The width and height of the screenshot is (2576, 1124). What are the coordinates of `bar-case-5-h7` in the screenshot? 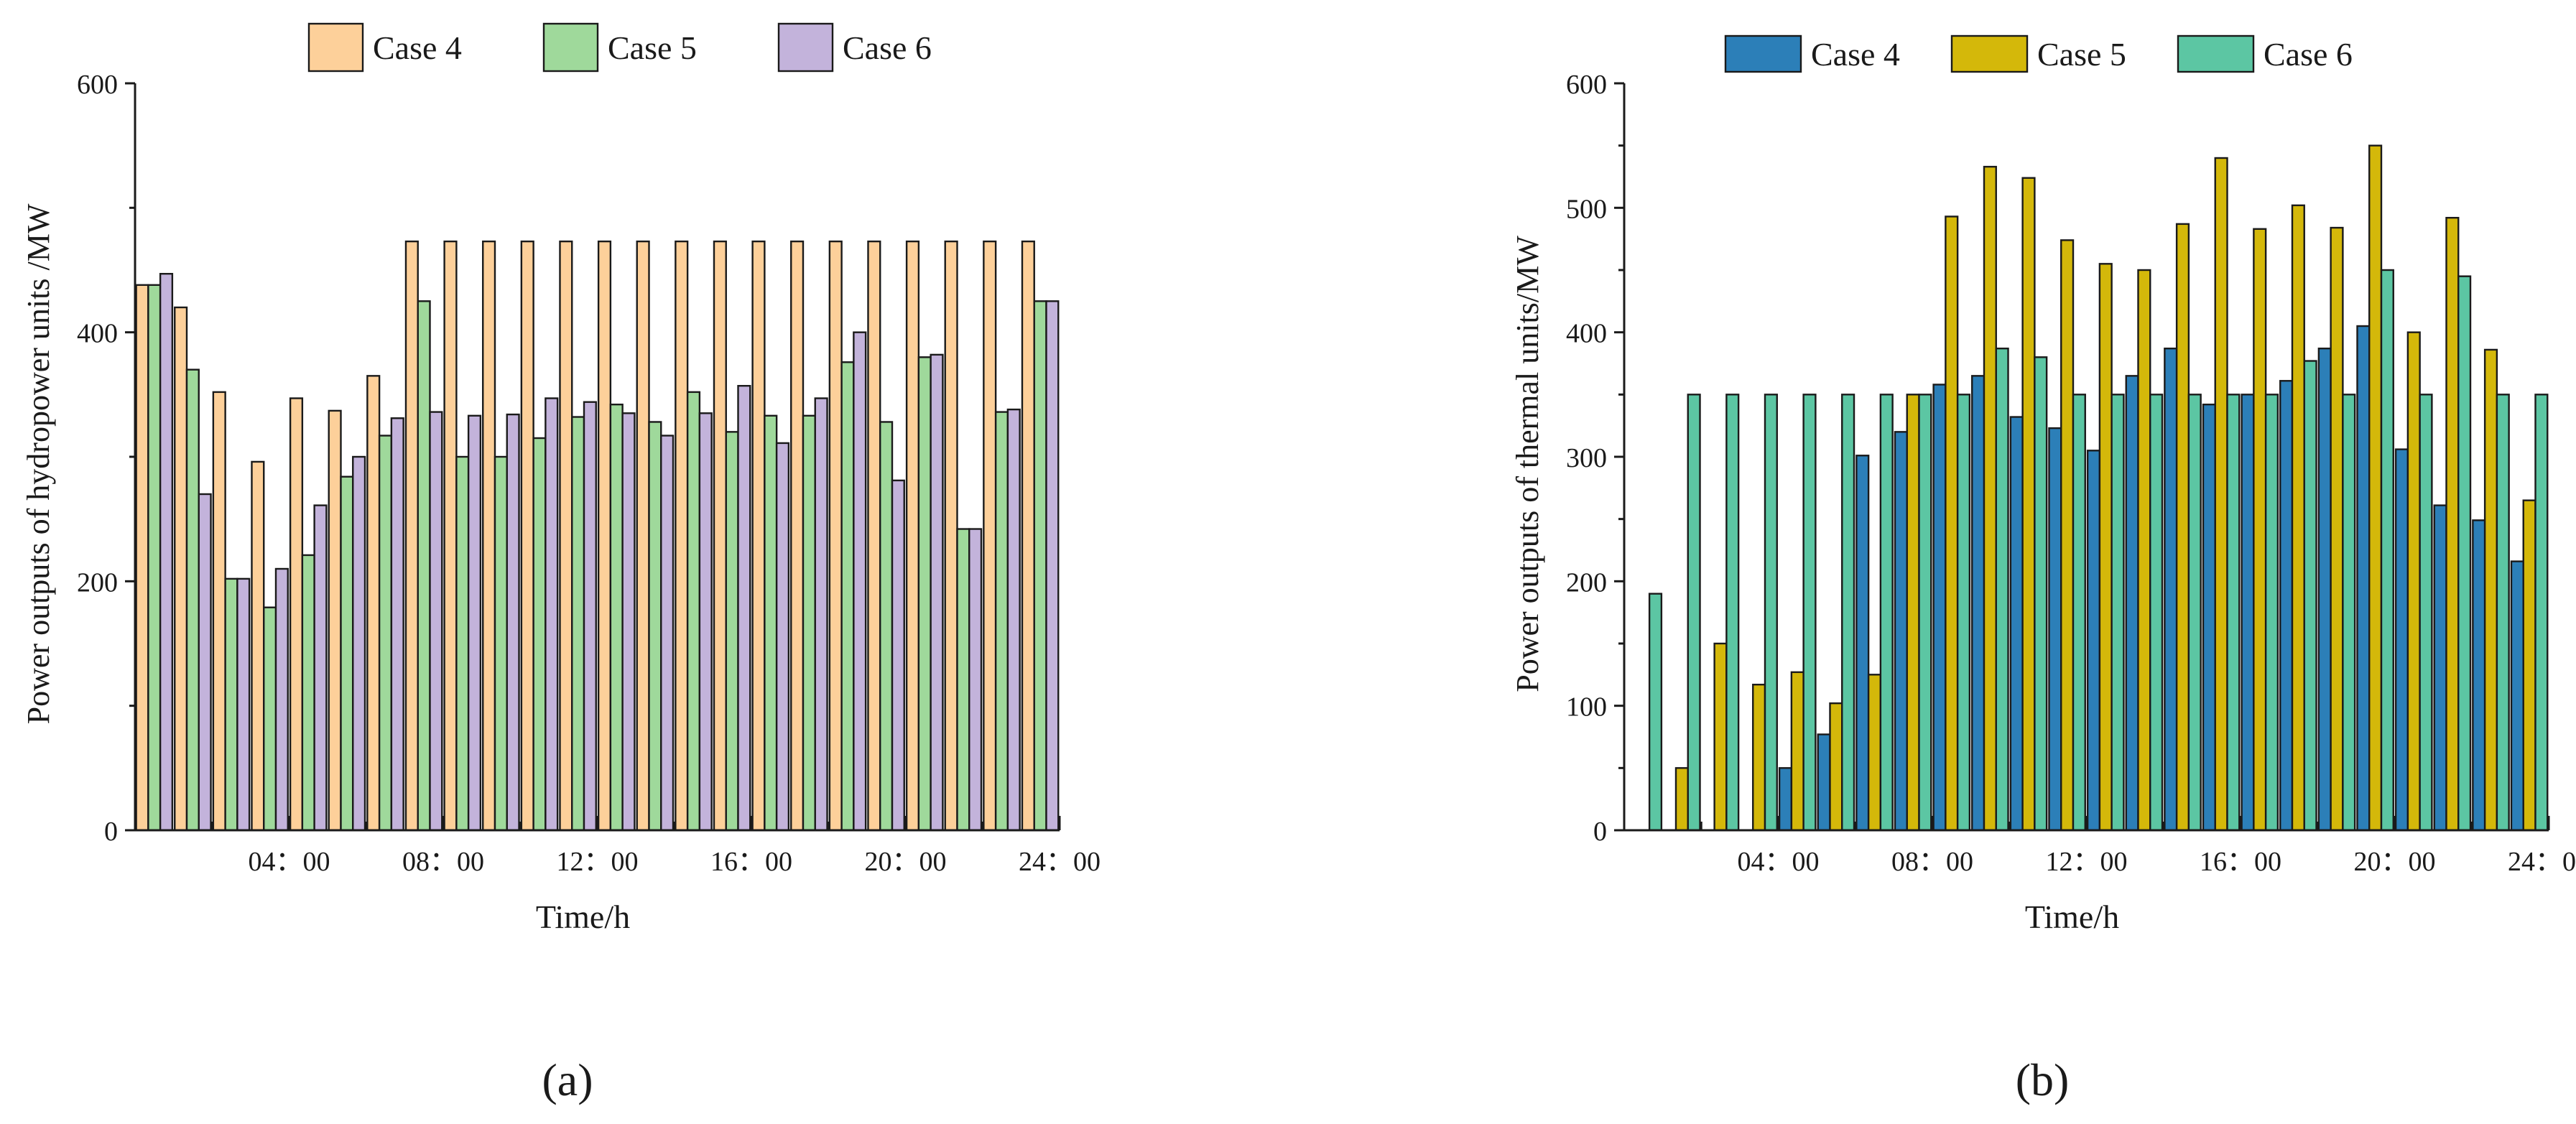 It's located at (1874, 753).